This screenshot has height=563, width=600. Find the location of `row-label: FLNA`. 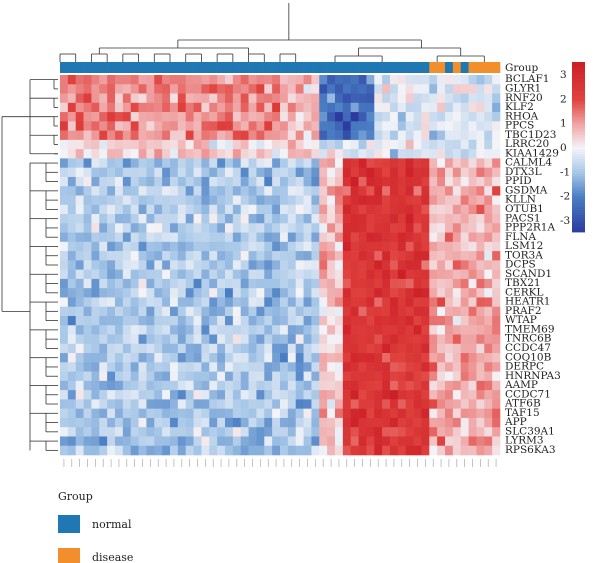

row-label: FLNA is located at coordinates (520, 237).